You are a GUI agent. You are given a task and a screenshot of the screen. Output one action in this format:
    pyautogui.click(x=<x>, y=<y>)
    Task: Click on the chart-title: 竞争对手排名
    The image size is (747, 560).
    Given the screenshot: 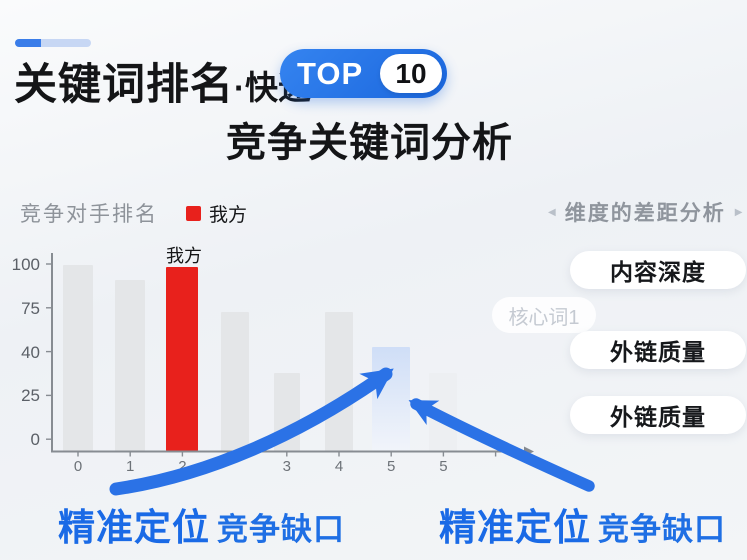 What is the action you would take?
    pyautogui.click(x=89, y=214)
    